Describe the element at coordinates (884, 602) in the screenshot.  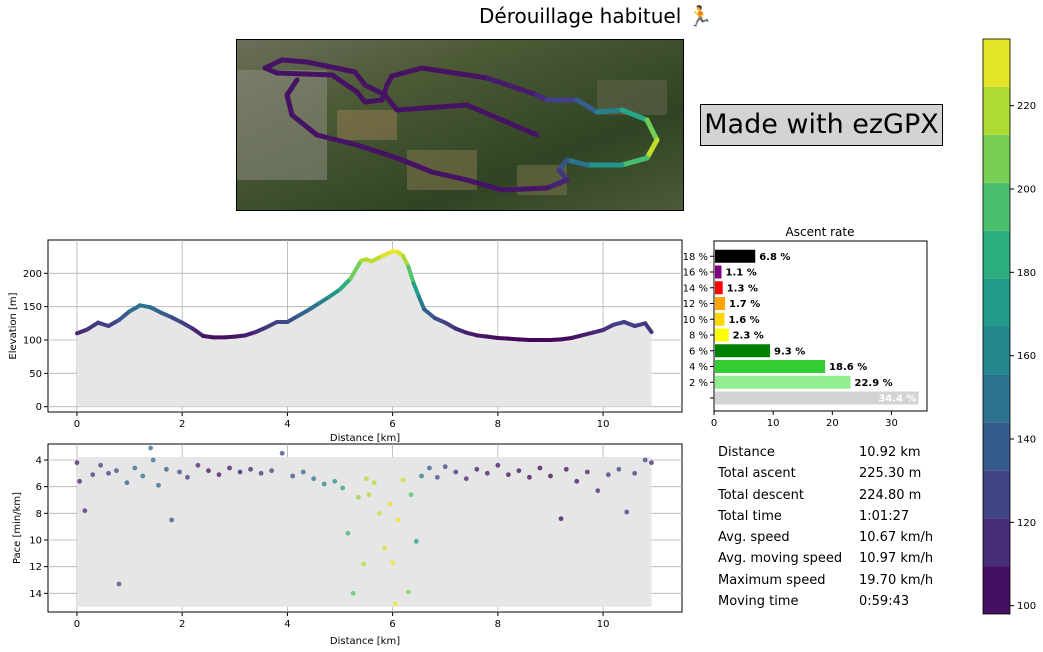
I see `stat-value: 0:59:43` at that location.